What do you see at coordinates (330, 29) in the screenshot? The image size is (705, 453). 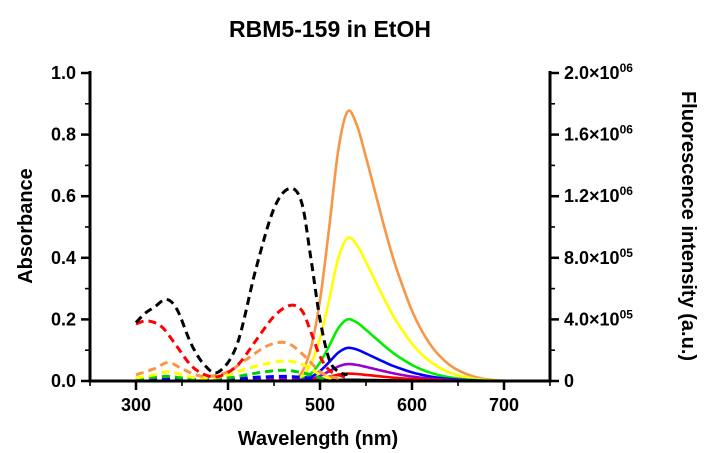 I see `chart-title: RBM5-159 in EtOH` at bounding box center [330, 29].